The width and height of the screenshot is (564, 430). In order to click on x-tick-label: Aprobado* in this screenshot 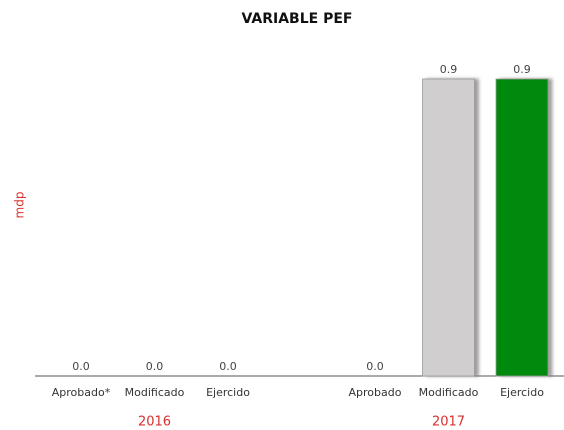, I will do `click(81, 392)`.